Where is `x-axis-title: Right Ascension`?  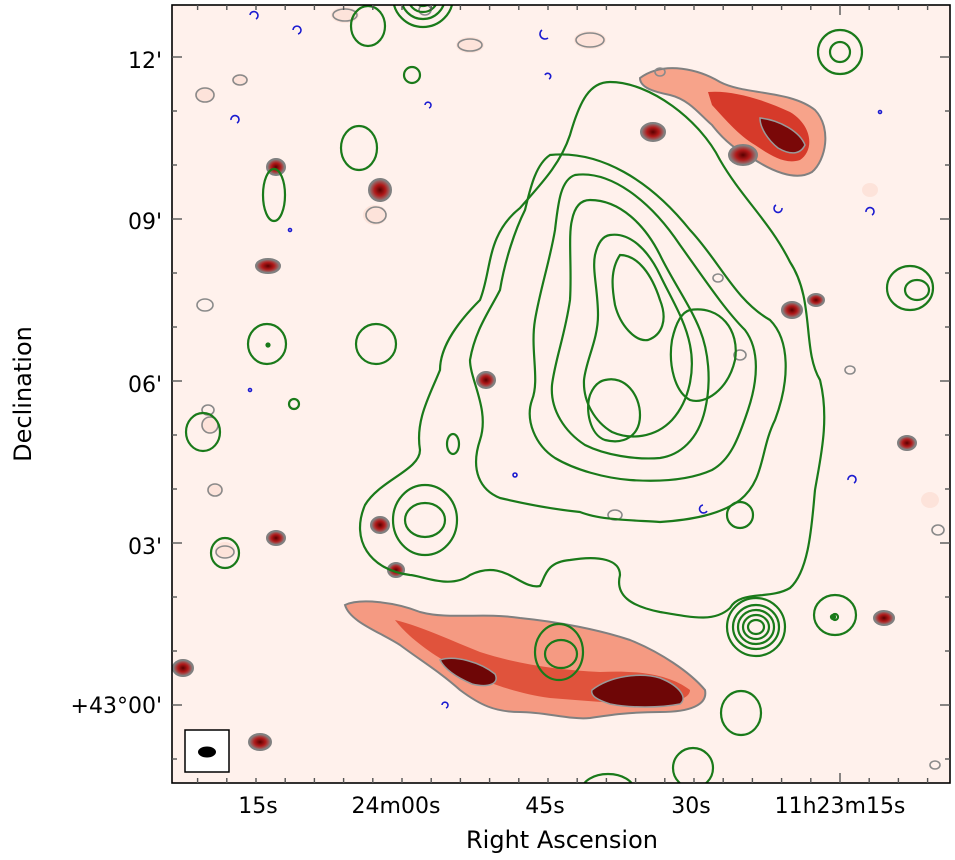 x-axis-title: Right Ascension is located at coordinates (562, 840).